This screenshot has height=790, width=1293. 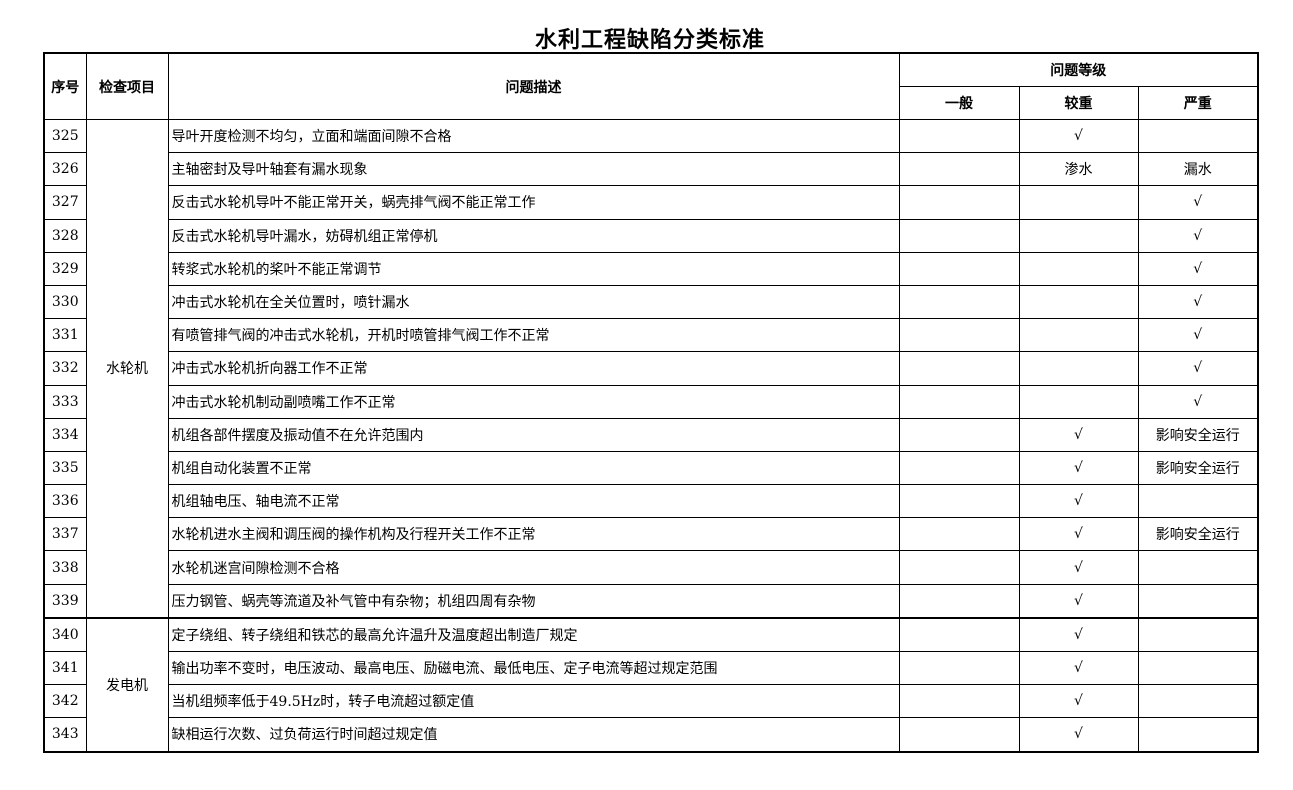 What do you see at coordinates (533, 468) in the screenshot?
I see `description-cell: 机组自动化装置不正常` at bounding box center [533, 468].